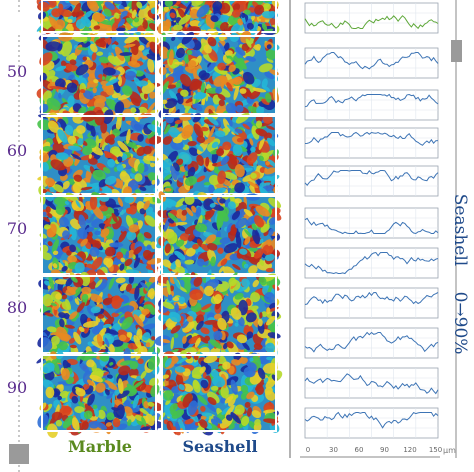 The height and width of the screenshot is (472, 474). I want to click on seashell-column-label: Seashell, so click(220, 446).